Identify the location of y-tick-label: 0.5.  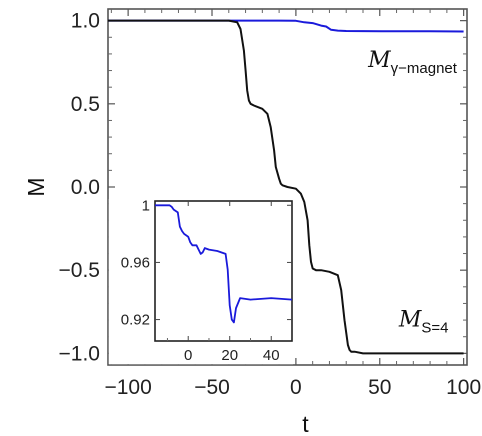
(85, 104).